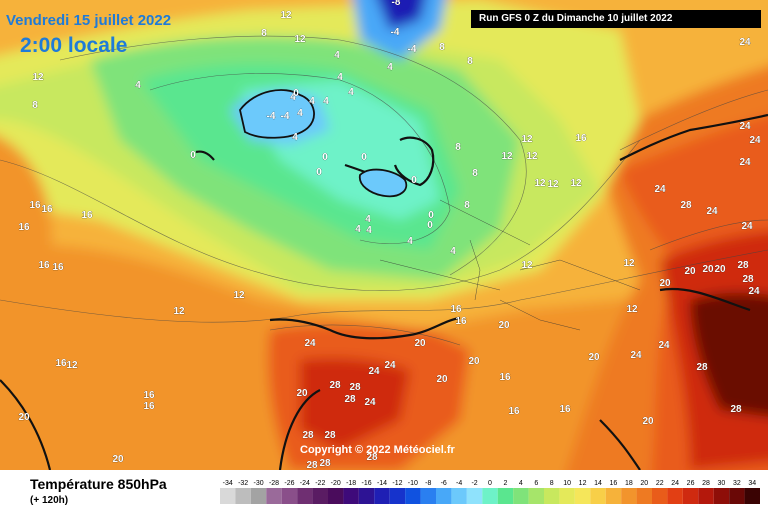 The width and height of the screenshot is (768, 512). I want to click on legend-value: 10, so click(567, 483).